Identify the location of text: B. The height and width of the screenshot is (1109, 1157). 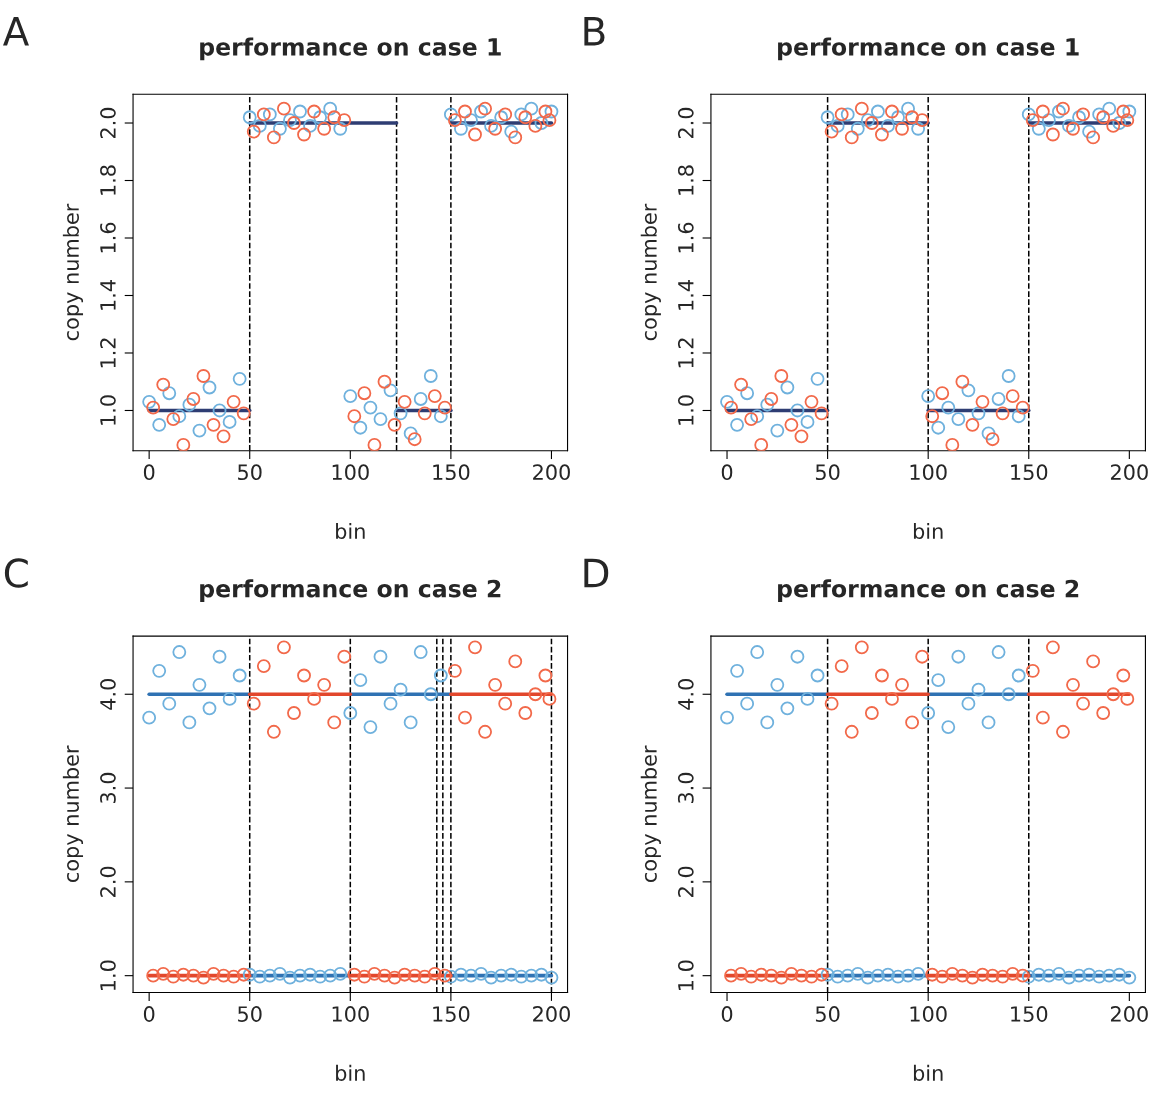
(594, 31).